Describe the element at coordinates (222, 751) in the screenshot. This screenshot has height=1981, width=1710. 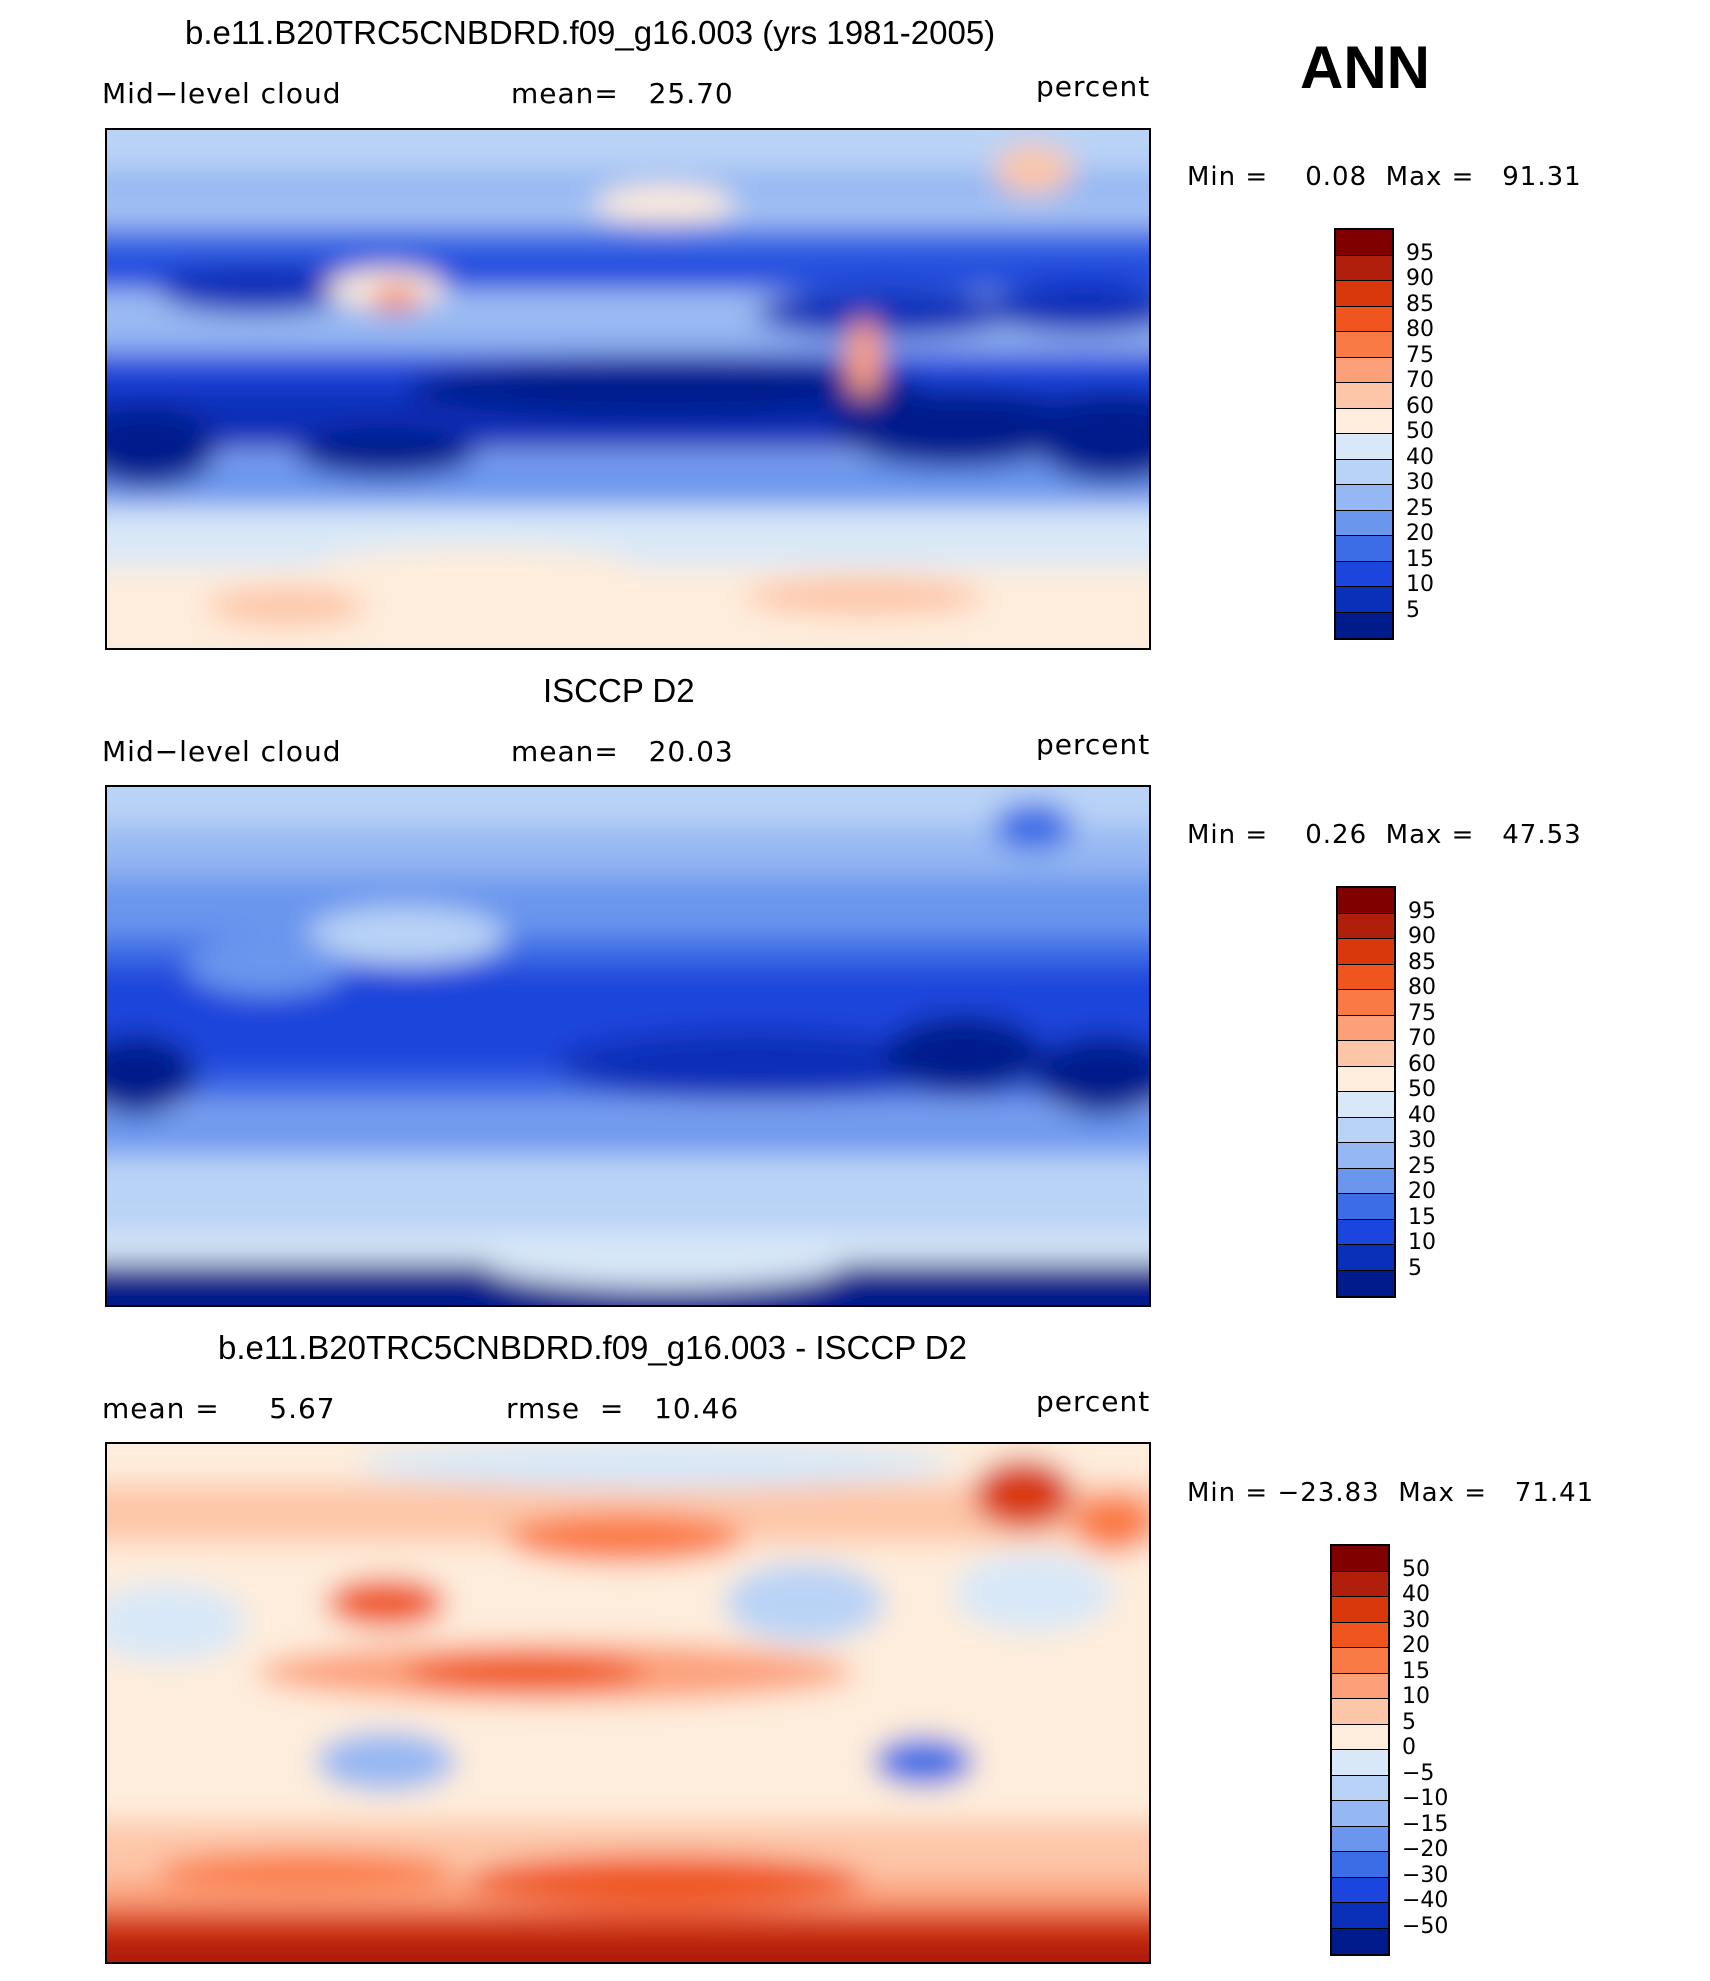
I see `panel-2-variable-label: Mid−level cloud` at that location.